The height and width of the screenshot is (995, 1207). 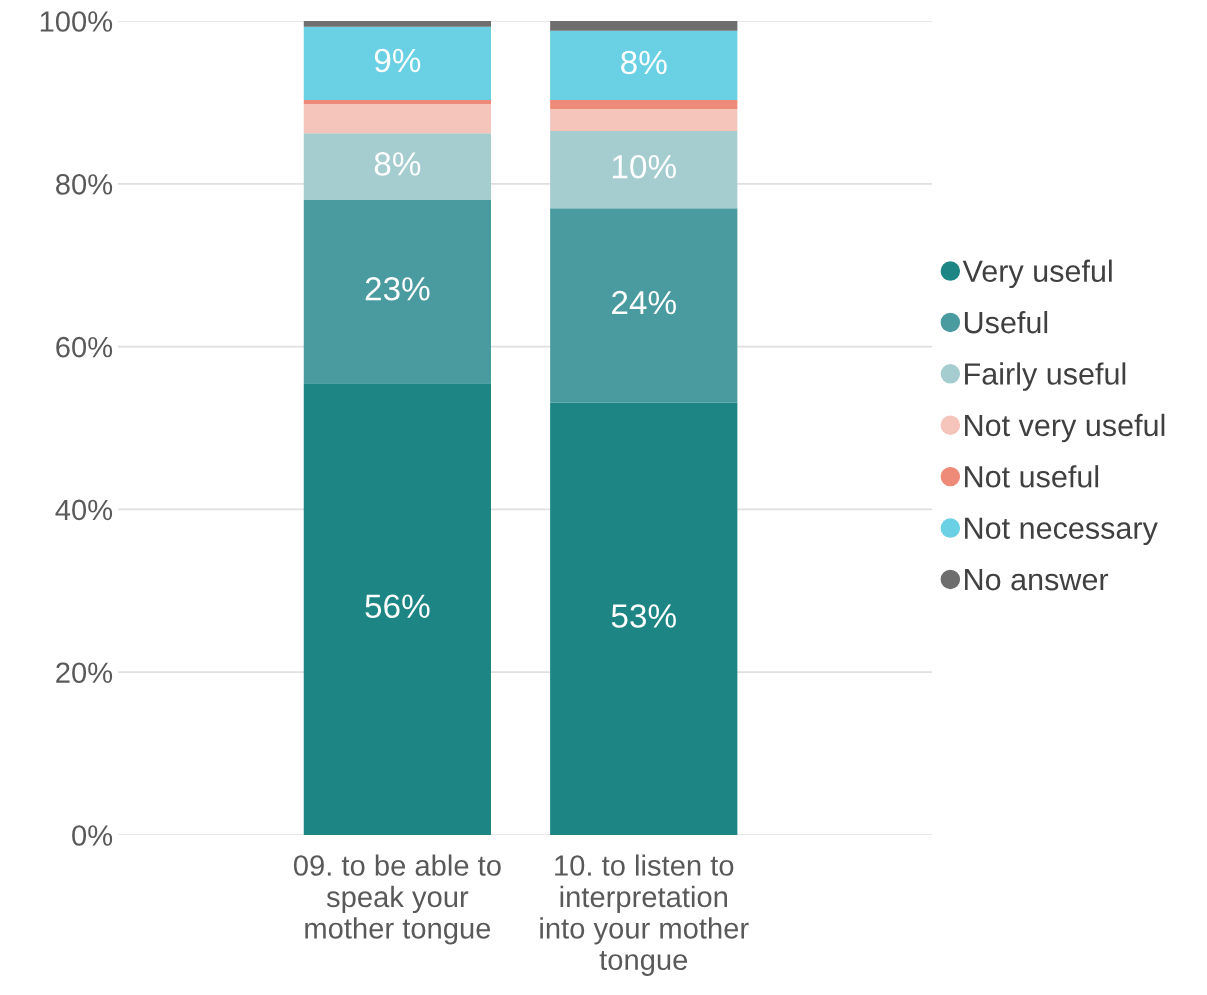 What do you see at coordinates (1045, 376) in the screenshot?
I see `legend-label: Fairly useful` at bounding box center [1045, 376].